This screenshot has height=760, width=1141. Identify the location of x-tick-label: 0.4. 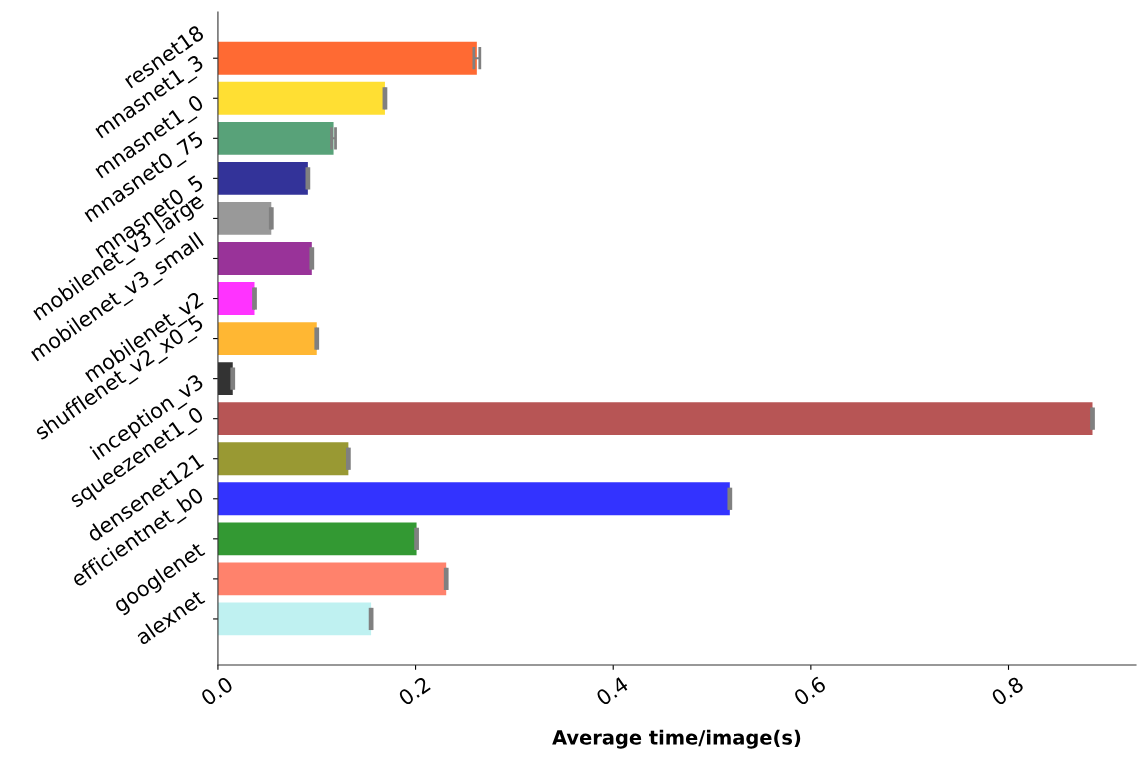
(612, 691).